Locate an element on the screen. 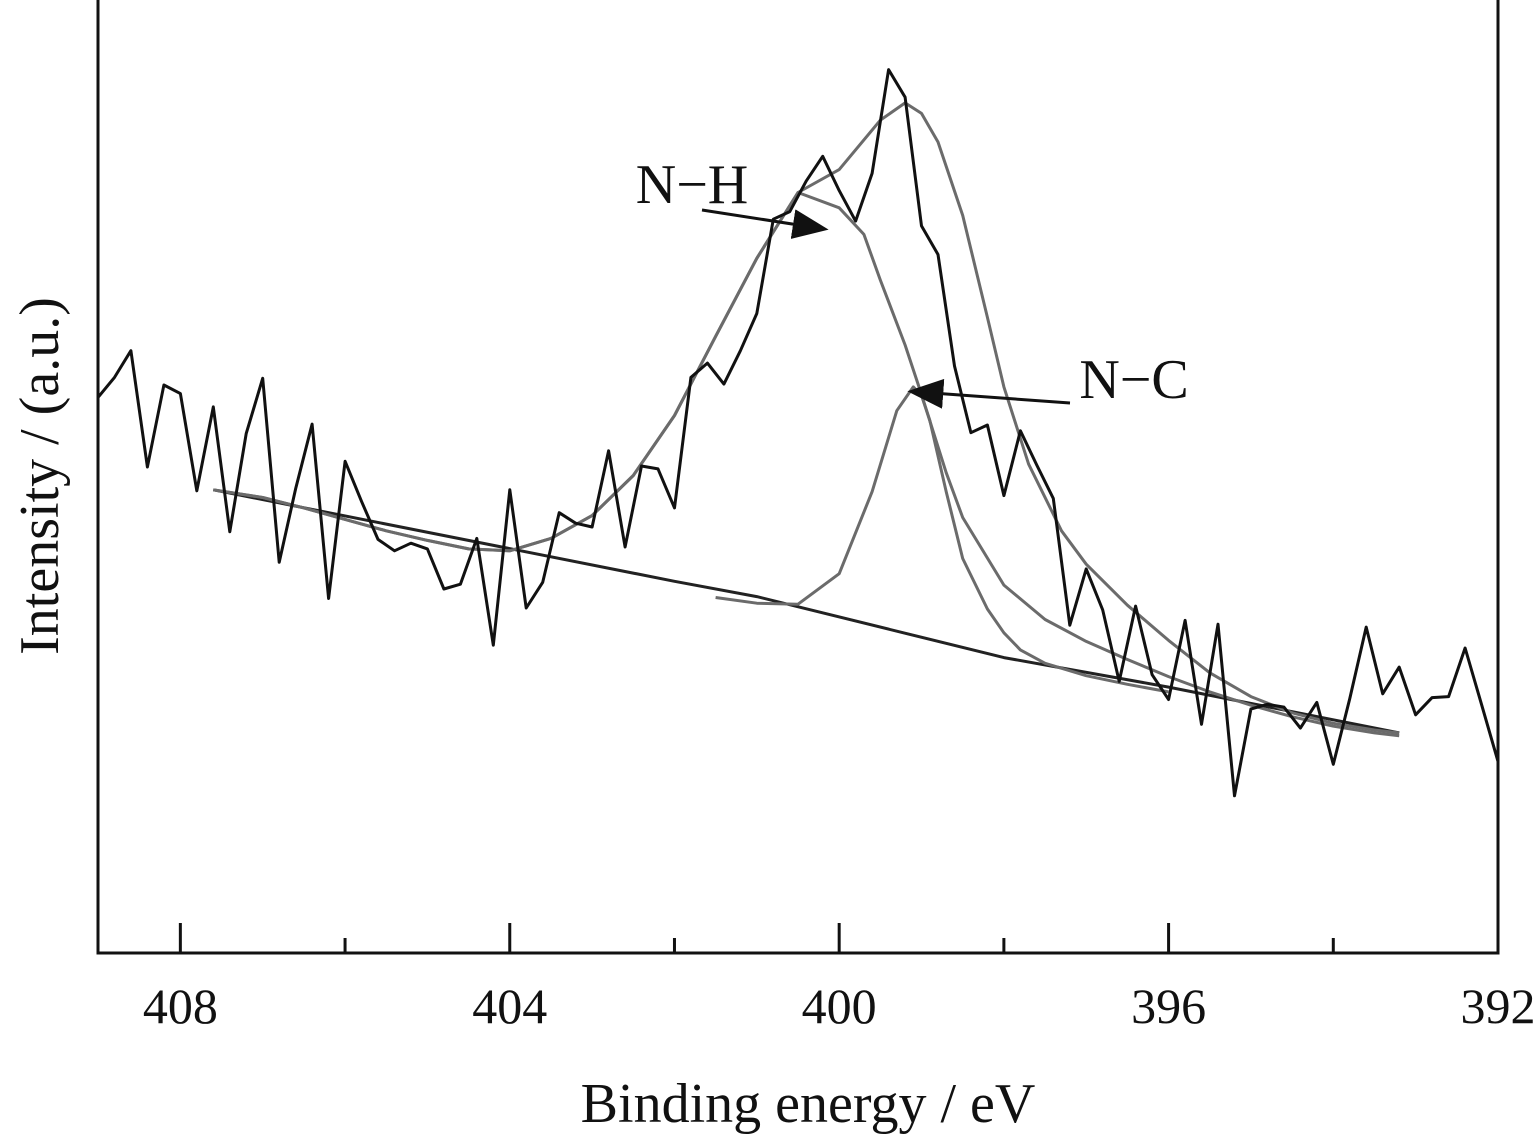 The width and height of the screenshot is (1536, 1144). x-axis-ticks is located at coordinates (839, 938).